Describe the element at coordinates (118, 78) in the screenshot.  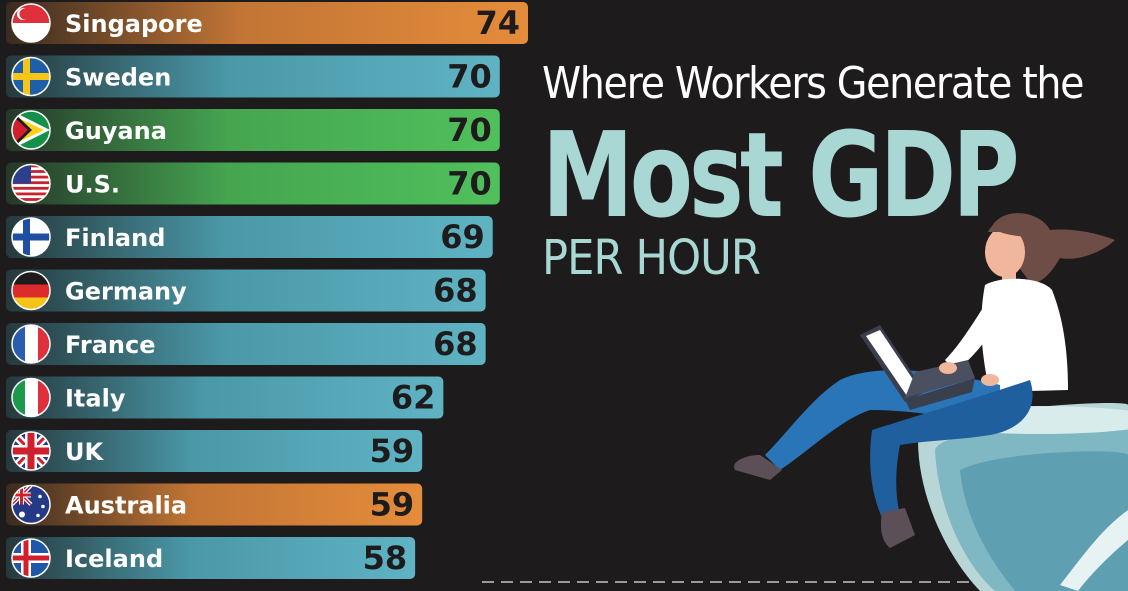
I see `category-label: Sweden` at that location.